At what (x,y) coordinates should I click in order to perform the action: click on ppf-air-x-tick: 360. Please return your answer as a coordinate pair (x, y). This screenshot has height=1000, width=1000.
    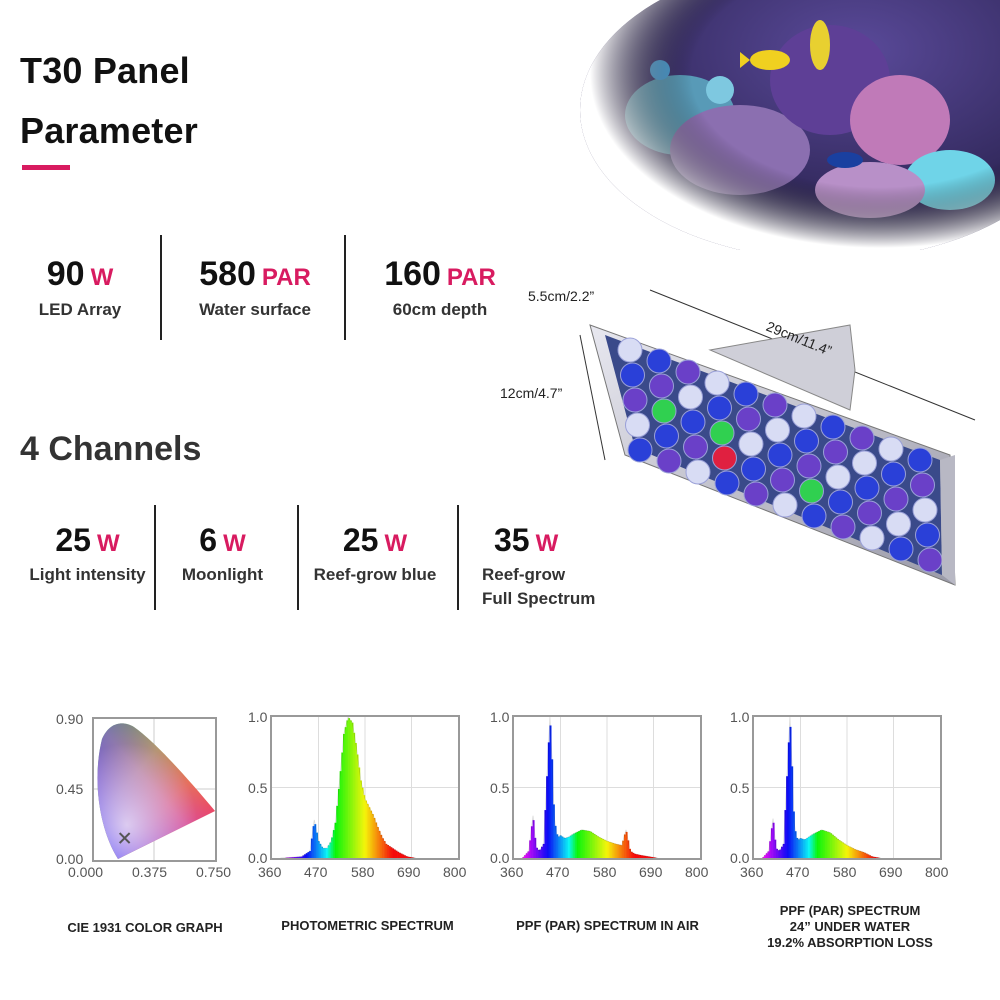
    Looking at the image, I should click on (512, 872).